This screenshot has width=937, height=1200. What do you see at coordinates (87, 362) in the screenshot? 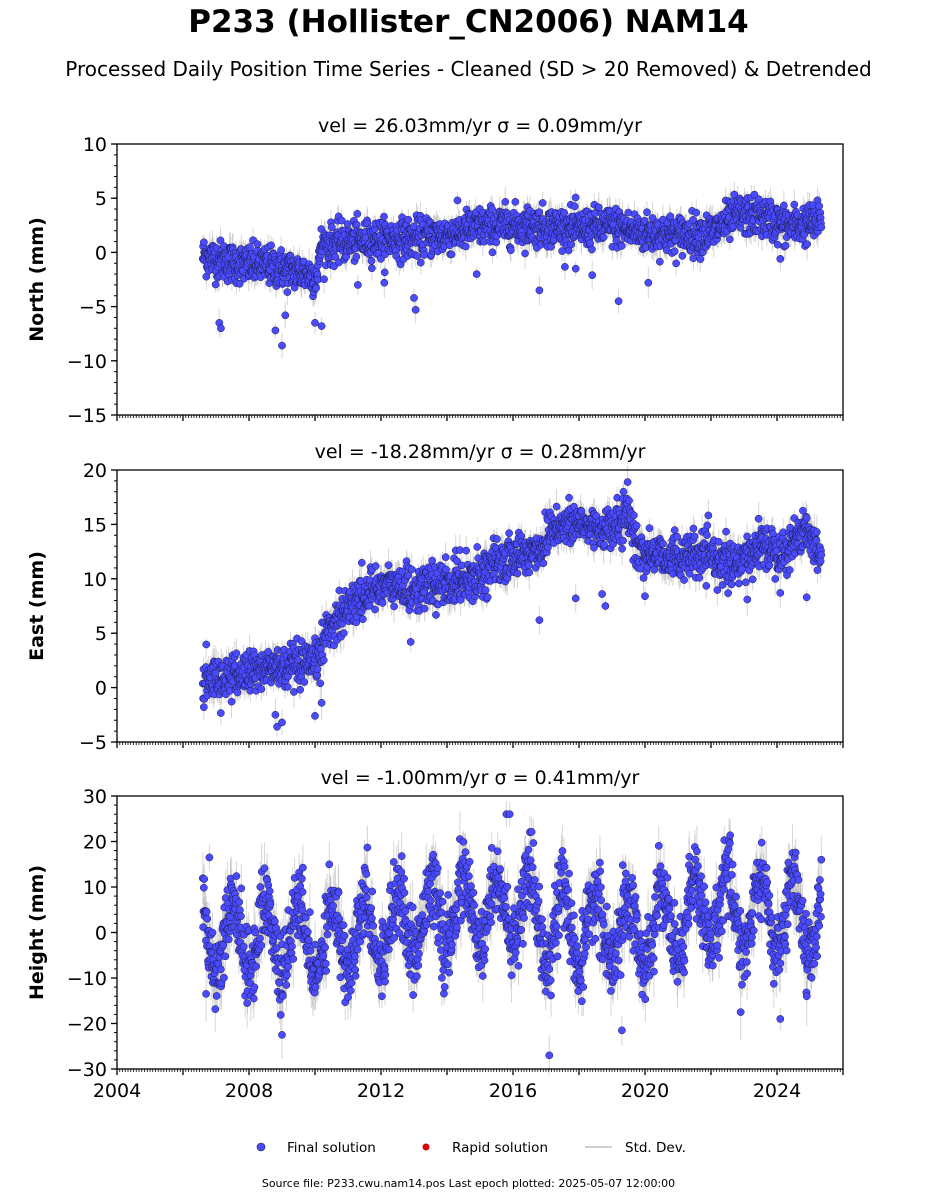
I see `y-tick-label: −10` at bounding box center [87, 362].